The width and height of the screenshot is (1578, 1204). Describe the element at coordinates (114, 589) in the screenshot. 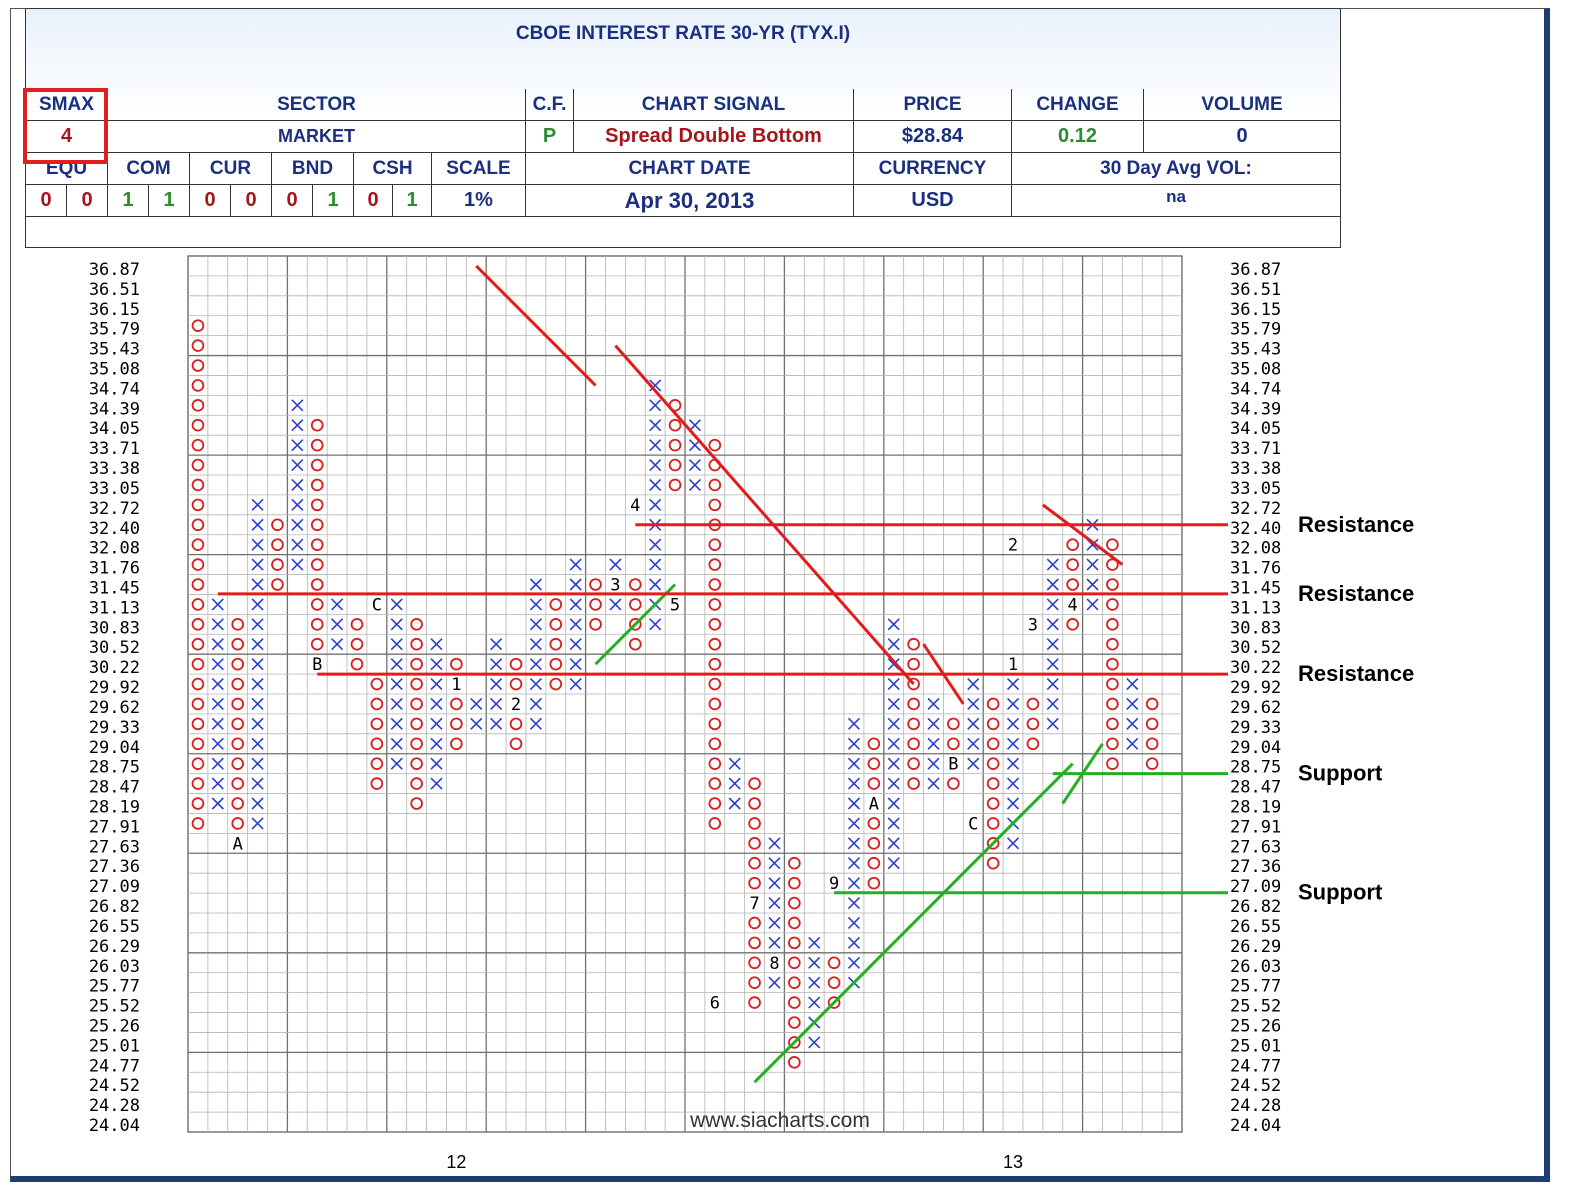

I see `price-label-left: 31.45` at that location.